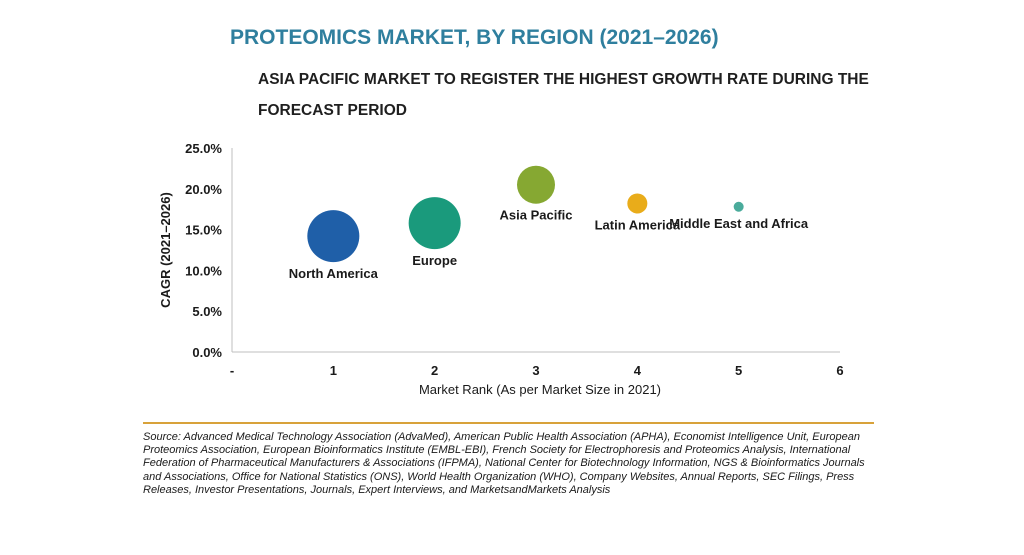  What do you see at coordinates (207, 311) in the screenshot?
I see `y-tick-label: 5.0%` at bounding box center [207, 311].